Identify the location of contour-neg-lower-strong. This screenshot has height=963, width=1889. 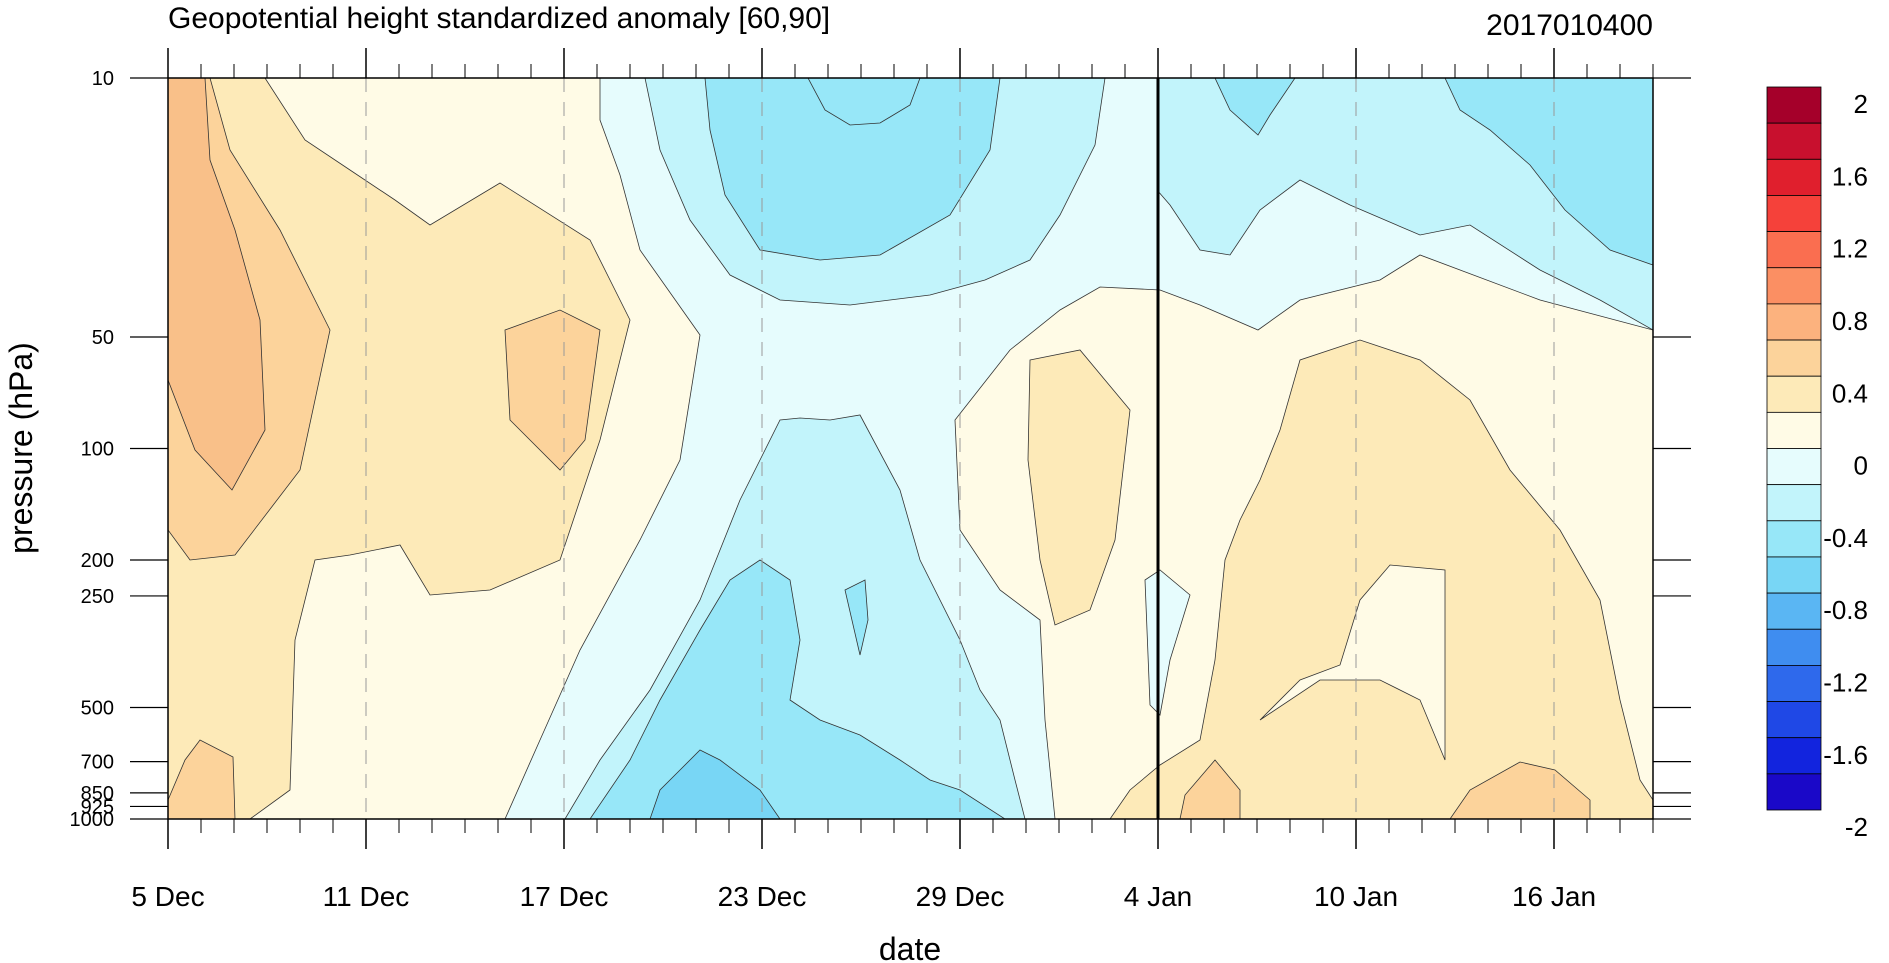
(715, 784).